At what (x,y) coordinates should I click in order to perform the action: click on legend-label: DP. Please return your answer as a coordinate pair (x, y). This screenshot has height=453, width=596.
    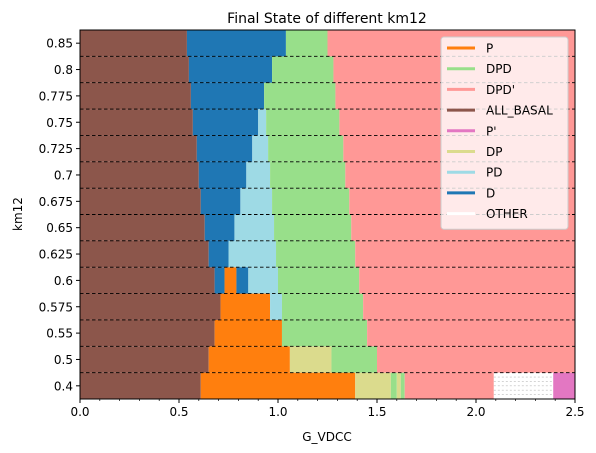
    Looking at the image, I should click on (494, 152).